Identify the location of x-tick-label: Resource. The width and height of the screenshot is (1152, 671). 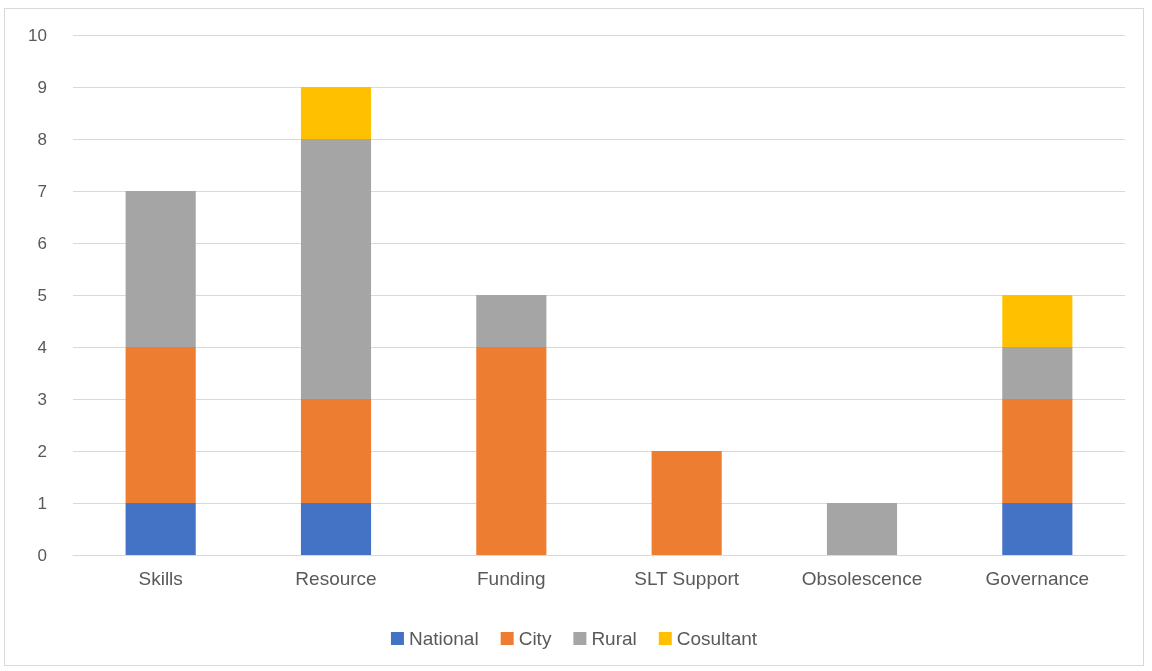
(336, 578).